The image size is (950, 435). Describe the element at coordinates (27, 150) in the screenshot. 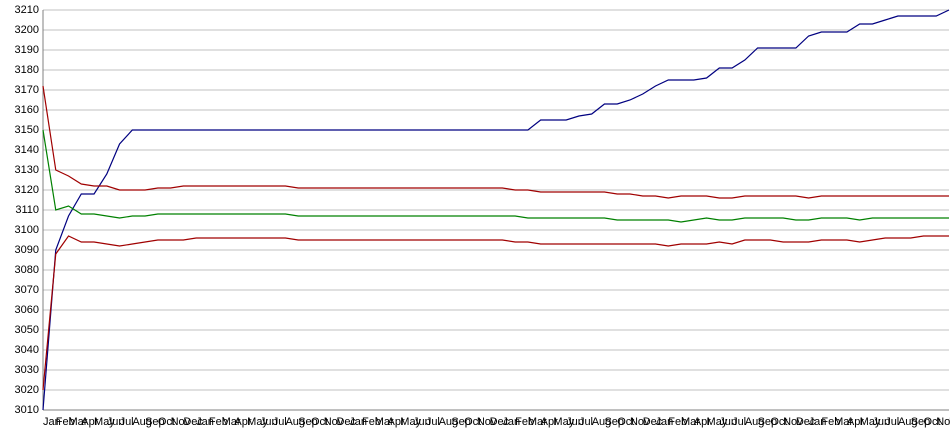

I see `y-tick-label: 3140` at that location.